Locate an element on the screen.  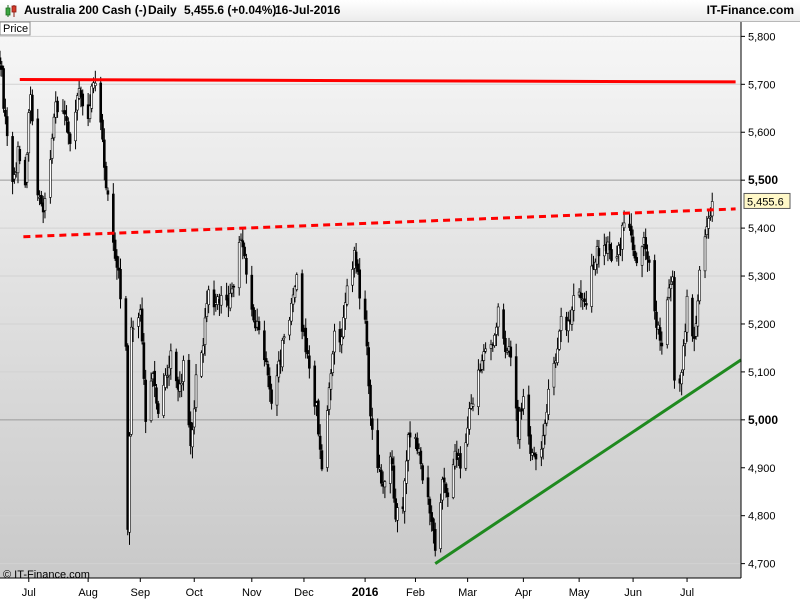
y-tick-label: 5,100 is located at coordinates (762, 373).